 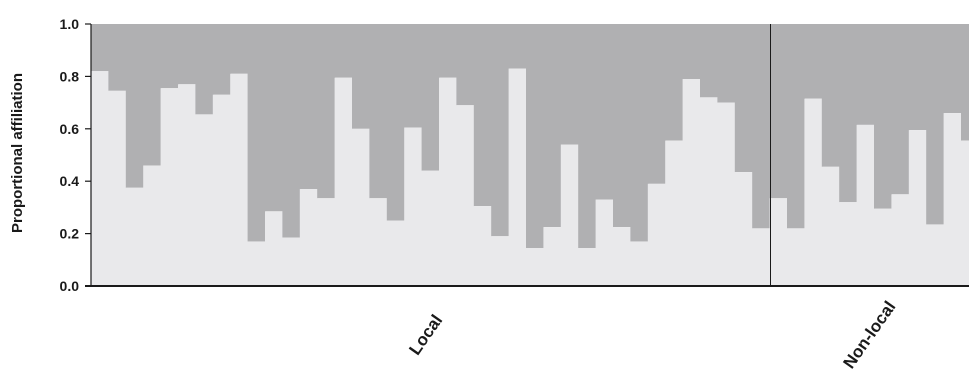 What do you see at coordinates (70, 181) in the screenshot?
I see `y-tick-label: 0.4` at bounding box center [70, 181].